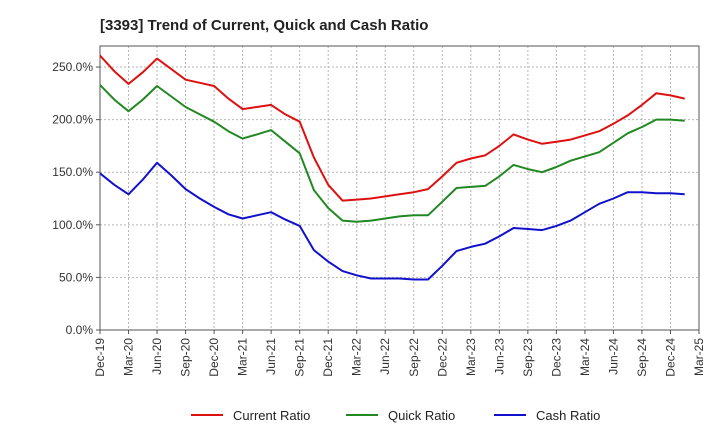 The image size is (720, 440). What do you see at coordinates (157, 356) in the screenshot?
I see `x-tick-label: Jun-20` at bounding box center [157, 356].